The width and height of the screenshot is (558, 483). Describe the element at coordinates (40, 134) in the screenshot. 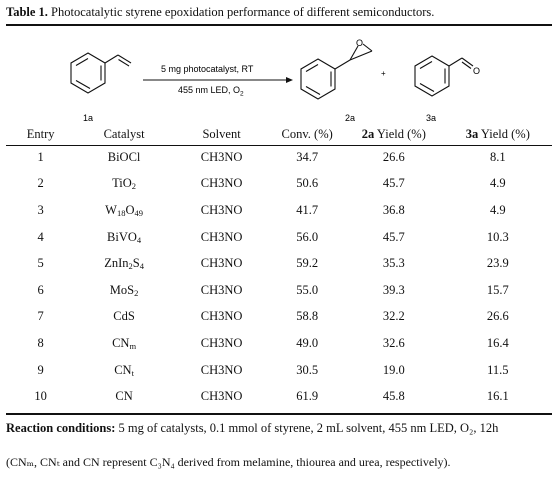

I see `header-entry: Entry` at that location.